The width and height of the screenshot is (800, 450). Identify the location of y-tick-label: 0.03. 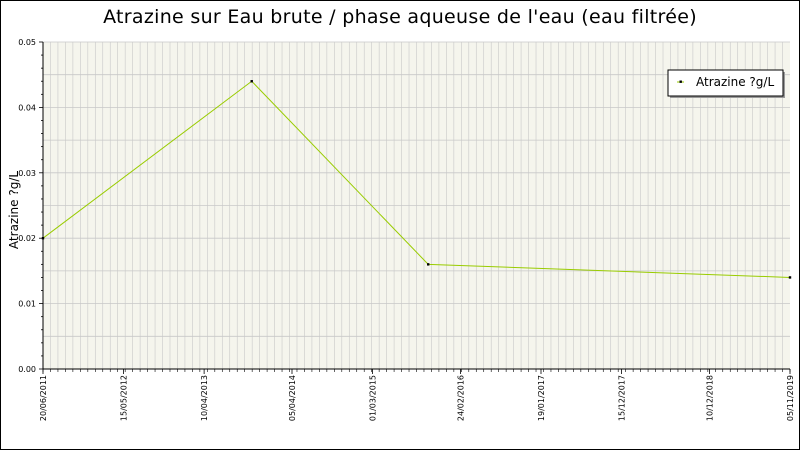
(27, 173).